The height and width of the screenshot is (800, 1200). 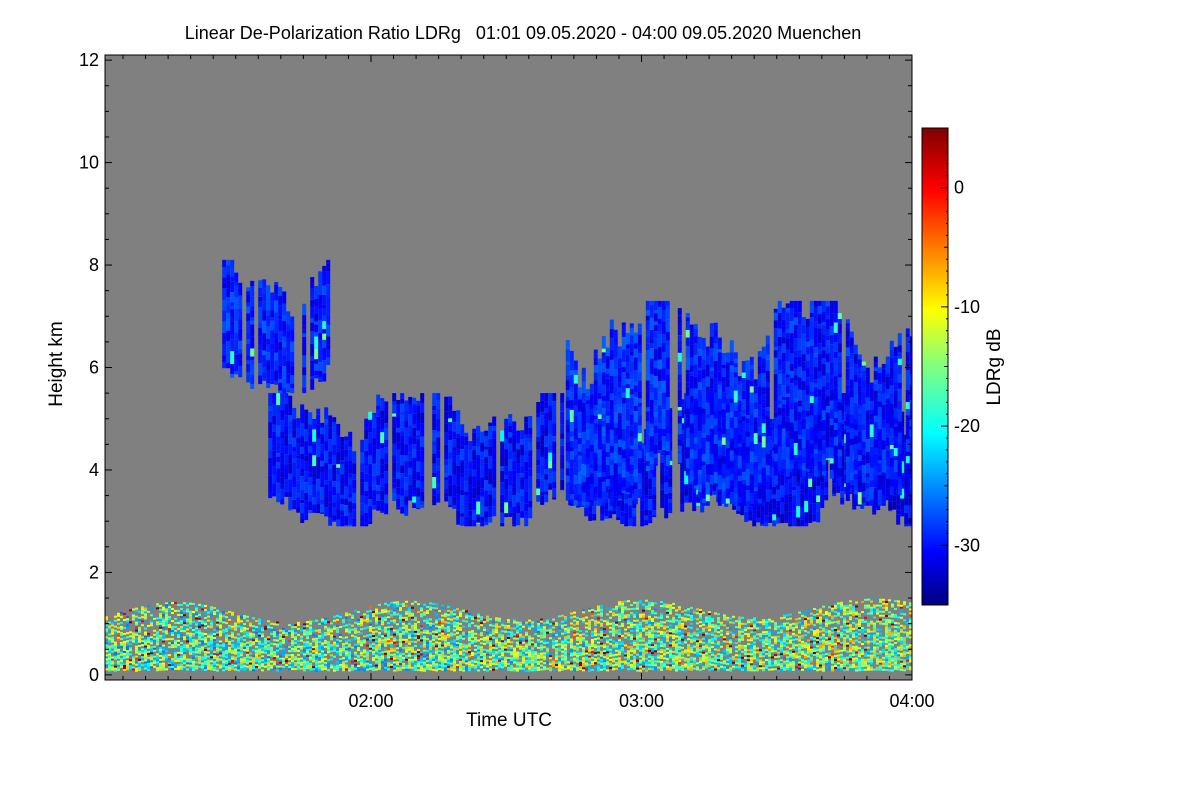 What do you see at coordinates (509, 720) in the screenshot?
I see `x-axis-label: Time UTC` at bounding box center [509, 720].